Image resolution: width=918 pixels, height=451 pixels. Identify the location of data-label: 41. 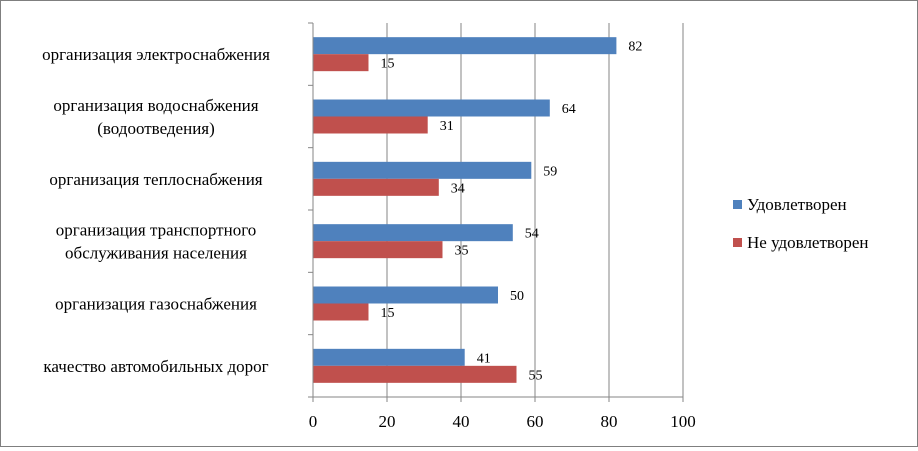
(484, 358).